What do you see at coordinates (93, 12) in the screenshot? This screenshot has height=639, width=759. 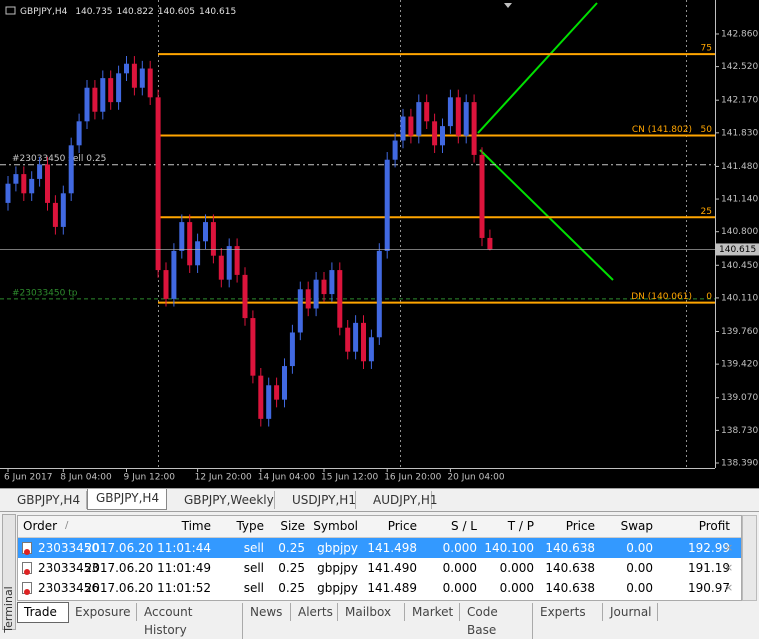 I see `ohlc-value: 140.735` at bounding box center [93, 12].